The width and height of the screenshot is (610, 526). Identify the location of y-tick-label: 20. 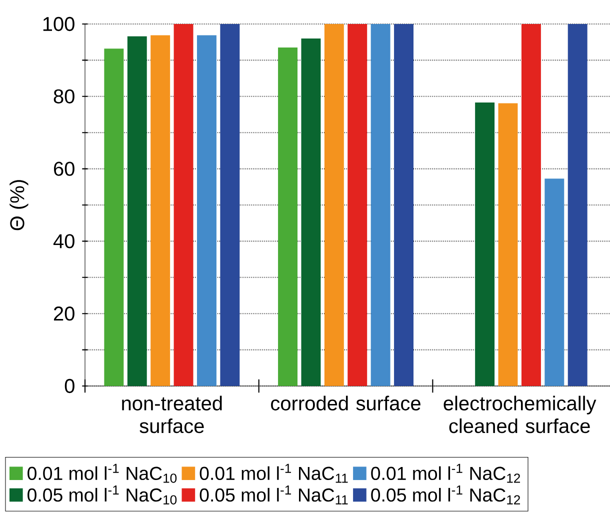
(64, 313).